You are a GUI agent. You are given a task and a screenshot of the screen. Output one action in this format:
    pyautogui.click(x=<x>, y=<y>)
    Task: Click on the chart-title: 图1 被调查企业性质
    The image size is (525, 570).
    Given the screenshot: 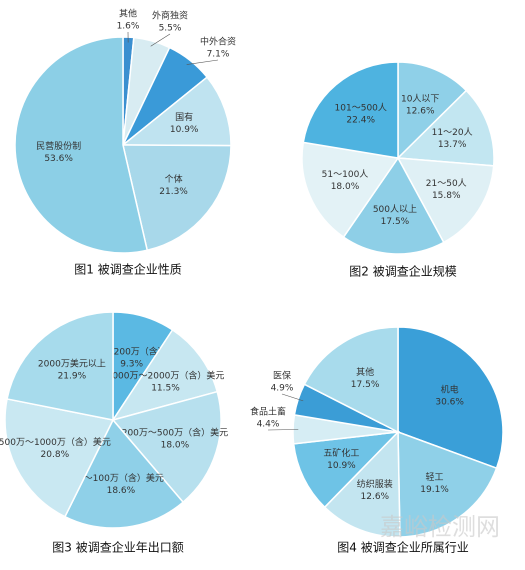 What is the action you would take?
    pyautogui.click(x=127, y=269)
    